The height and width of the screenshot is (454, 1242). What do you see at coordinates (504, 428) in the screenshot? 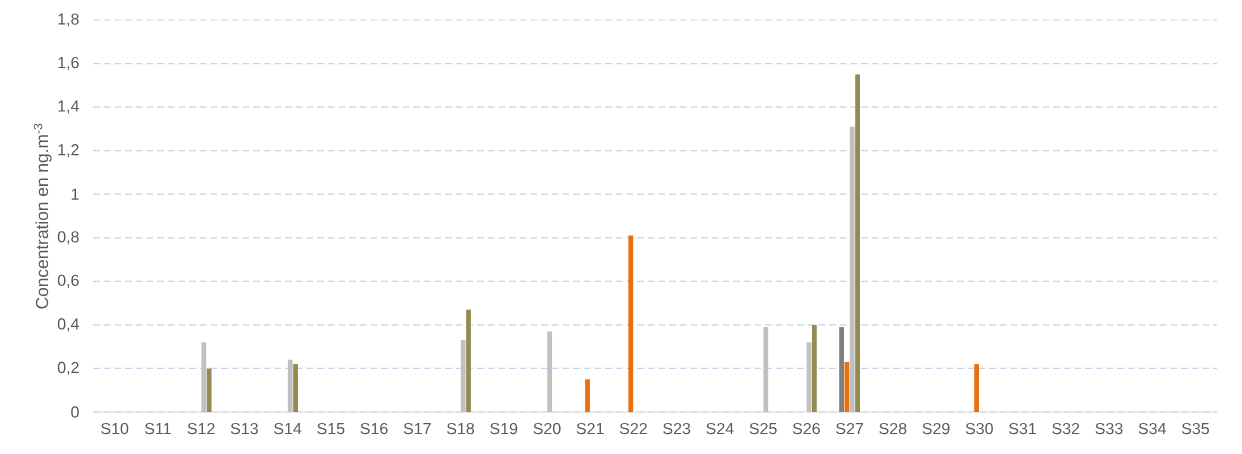
I see `x-tick-label: S19` at bounding box center [504, 428].